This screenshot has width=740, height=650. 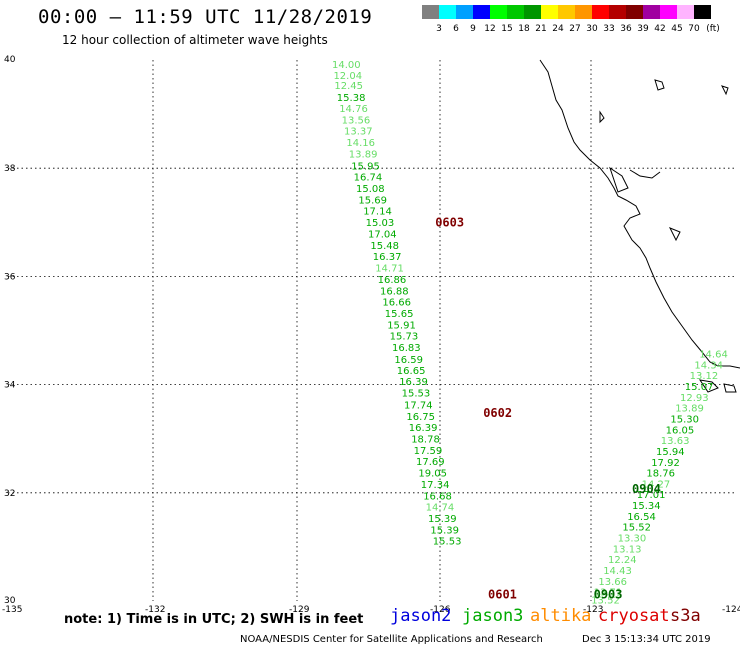 What do you see at coordinates (675, 441) in the screenshot?
I see `wave-height-label: 13.63` at bounding box center [675, 441].